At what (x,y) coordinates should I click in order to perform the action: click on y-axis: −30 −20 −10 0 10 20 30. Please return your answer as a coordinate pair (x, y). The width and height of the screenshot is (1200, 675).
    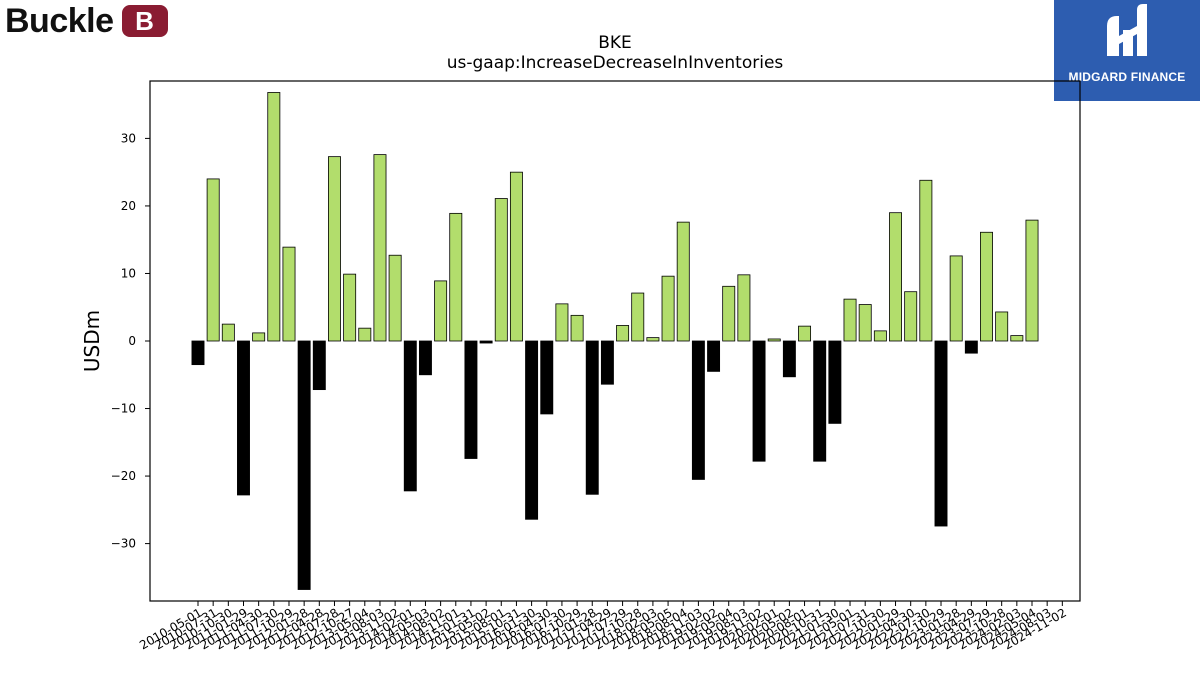
    Looking at the image, I should click on (130, 341).